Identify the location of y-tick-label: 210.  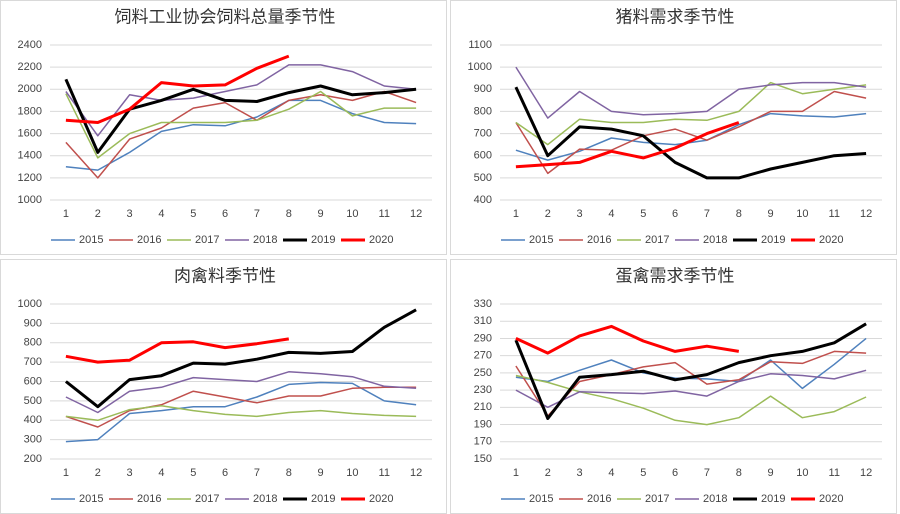
(483, 407).